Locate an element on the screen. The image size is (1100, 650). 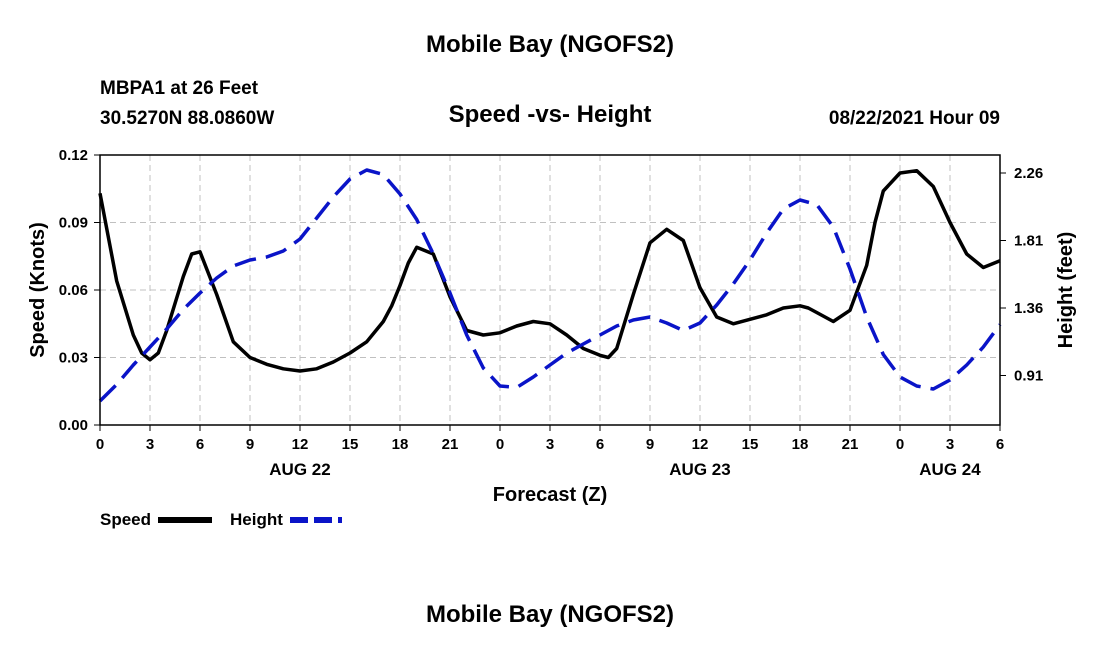
station-label: MBPA1 at 26 Feet is located at coordinates (179, 88).